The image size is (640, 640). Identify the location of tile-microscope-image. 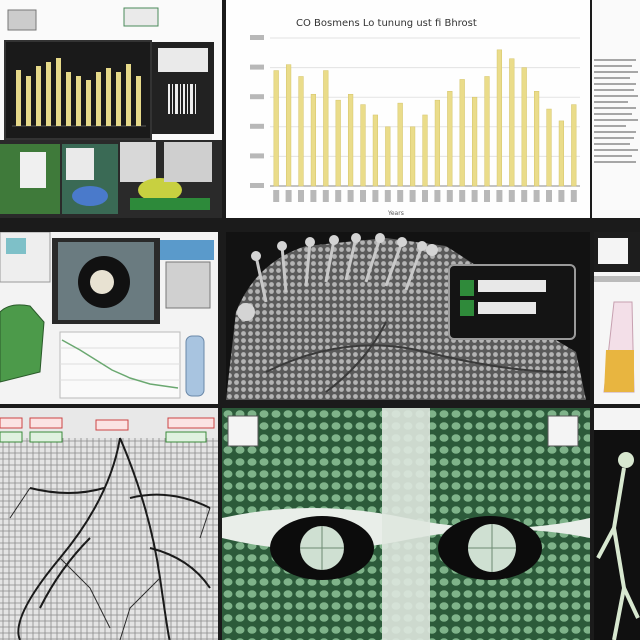
(408, 316).